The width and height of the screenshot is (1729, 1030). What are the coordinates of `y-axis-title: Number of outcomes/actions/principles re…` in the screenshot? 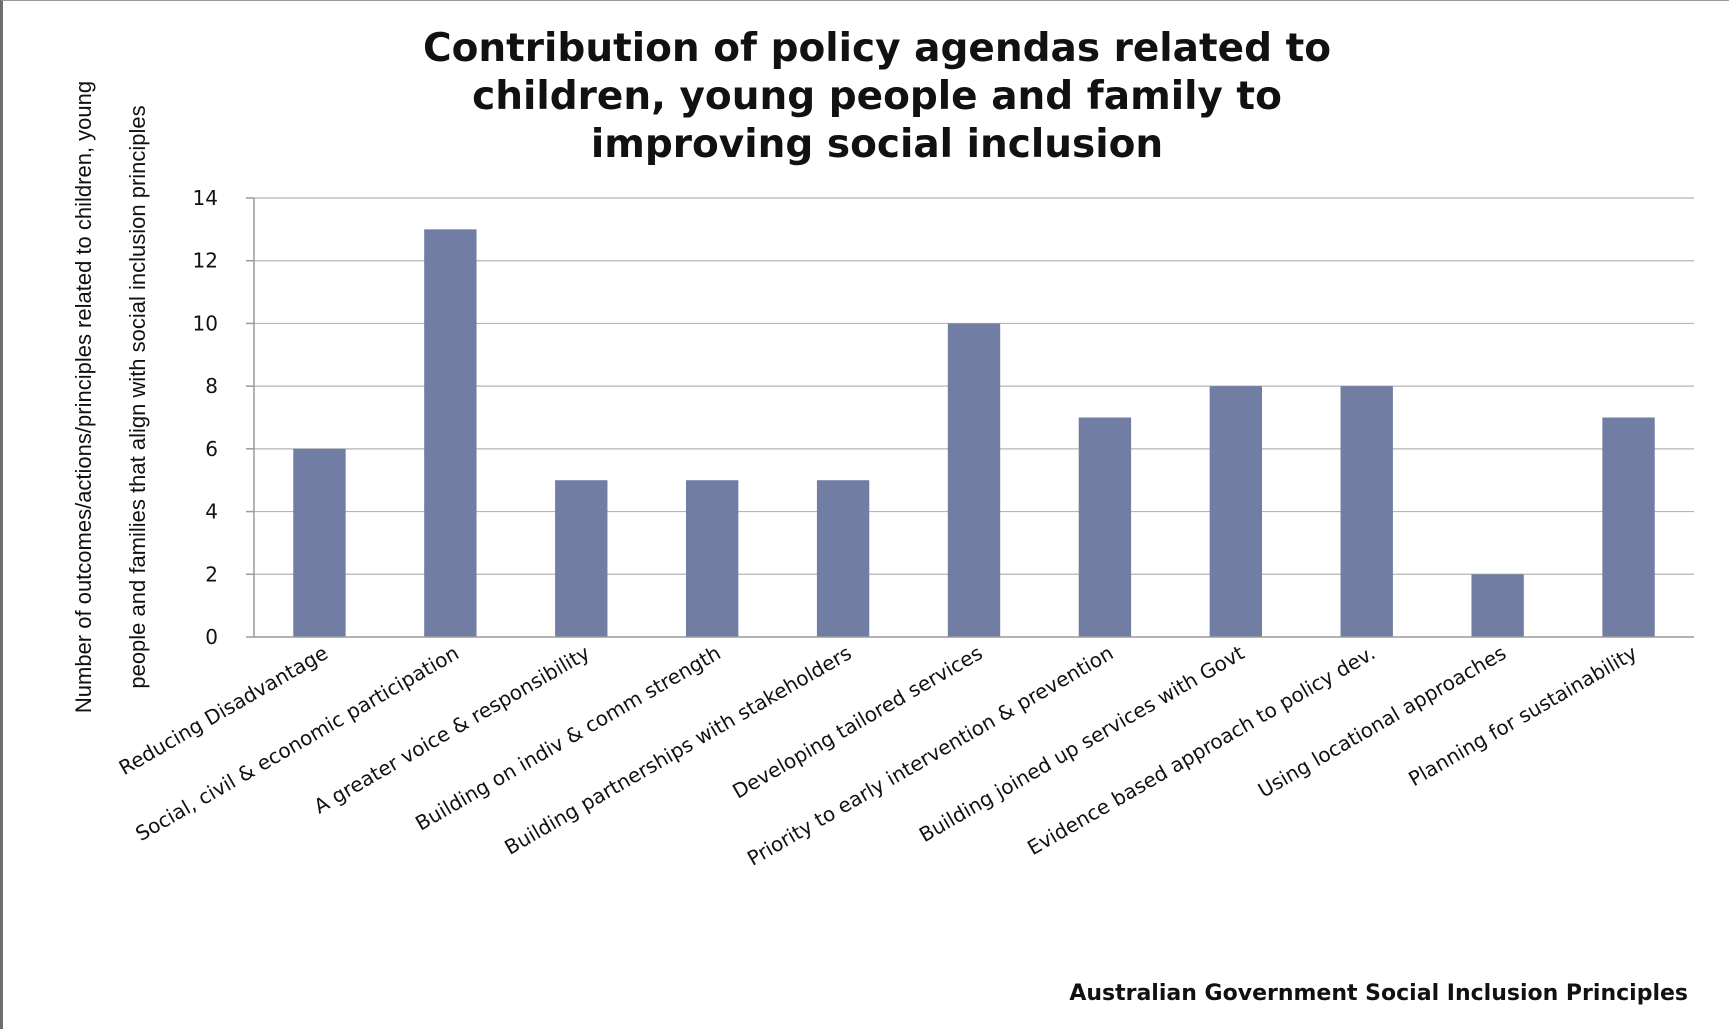 It's located at (110, 397).